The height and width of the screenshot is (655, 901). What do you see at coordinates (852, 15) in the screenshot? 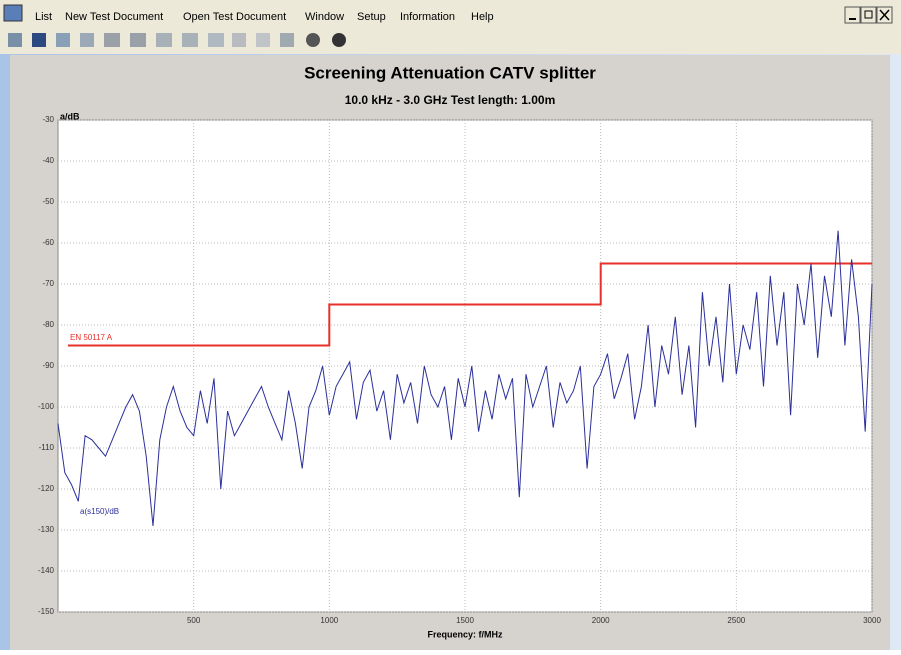
I see `minimize-button` at bounding box center [852, 15].